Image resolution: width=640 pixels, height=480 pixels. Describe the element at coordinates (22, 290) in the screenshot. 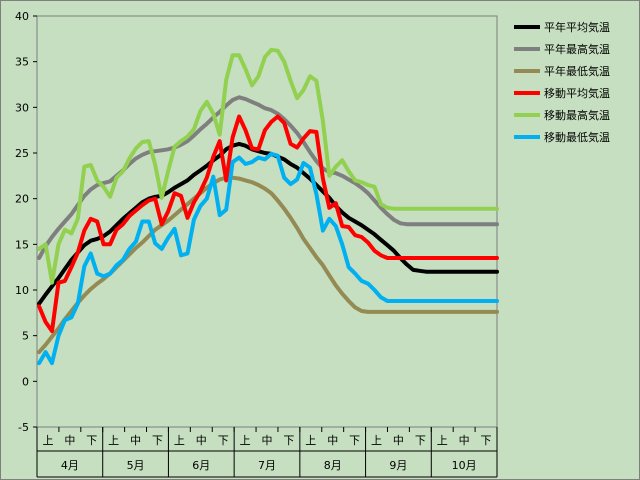

I see `y-tick-label: 10` at that location.